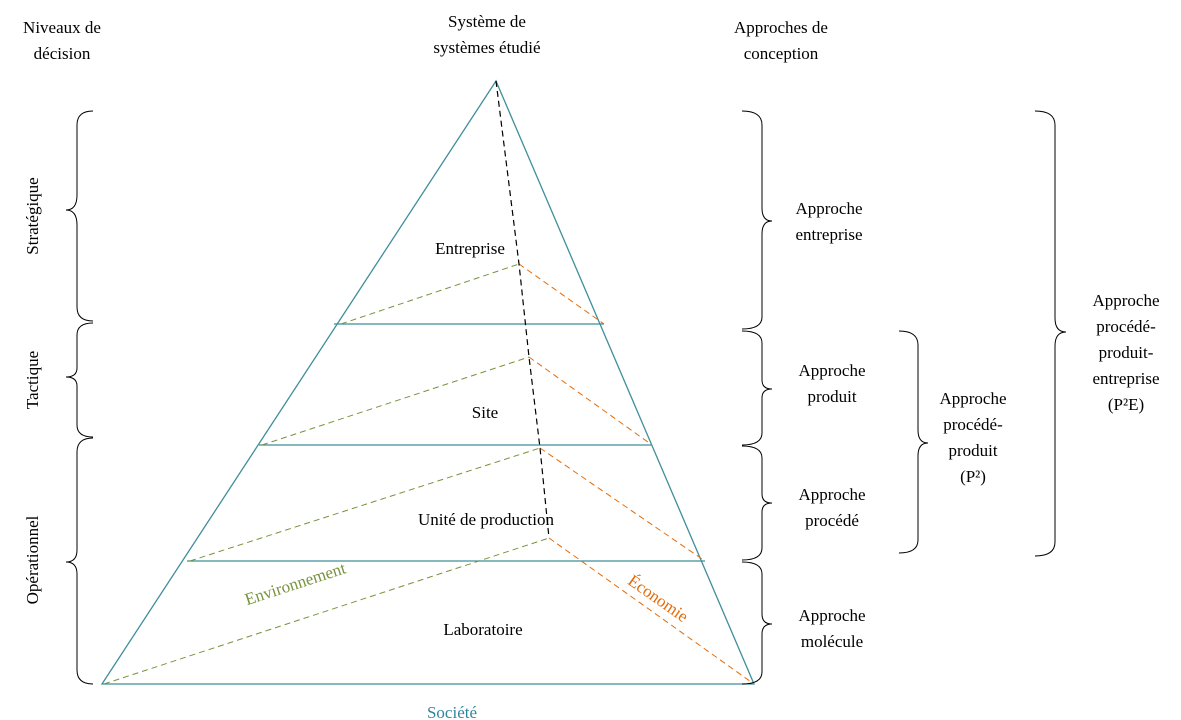 The height and width of the screenshot is (720, 1181). What do you see at coordinates (1126, 404) in the screenshot?
I see `approach-p2e-line5: (P²E)` at bounding box center [1126, 404].